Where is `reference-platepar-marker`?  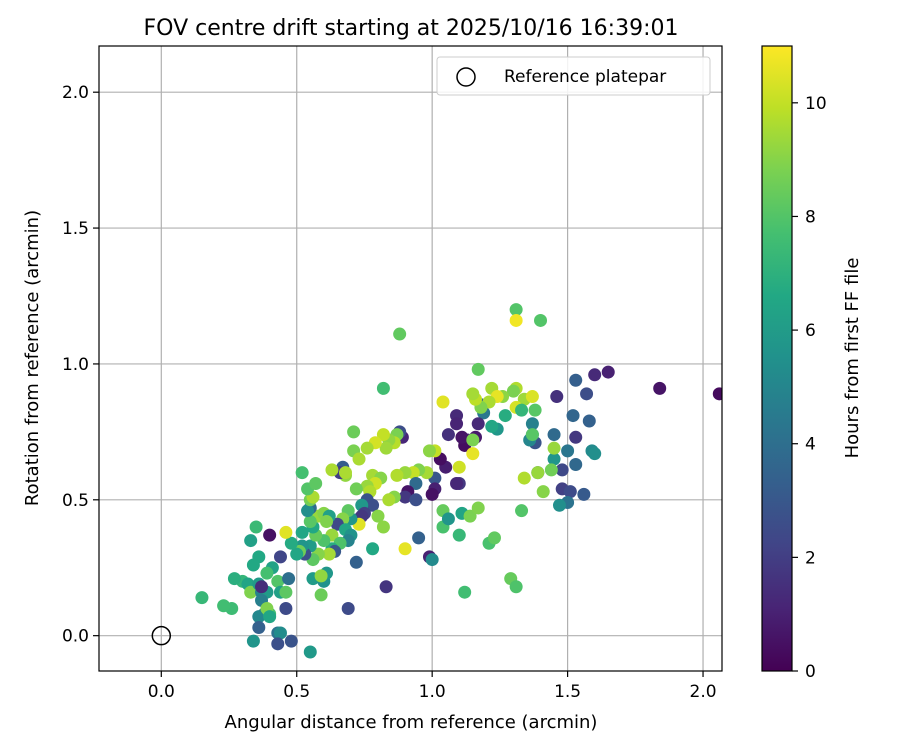
reference-platepar-marker is located at coordinates (161, 635).